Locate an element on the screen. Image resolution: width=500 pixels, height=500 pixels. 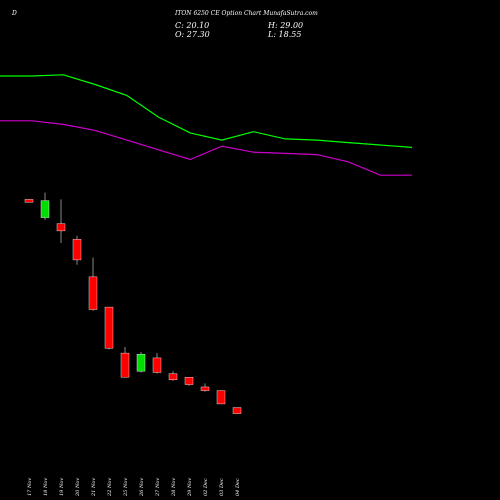
x-tick-label-5: 22 Nov is located at coordinates (110, 487).